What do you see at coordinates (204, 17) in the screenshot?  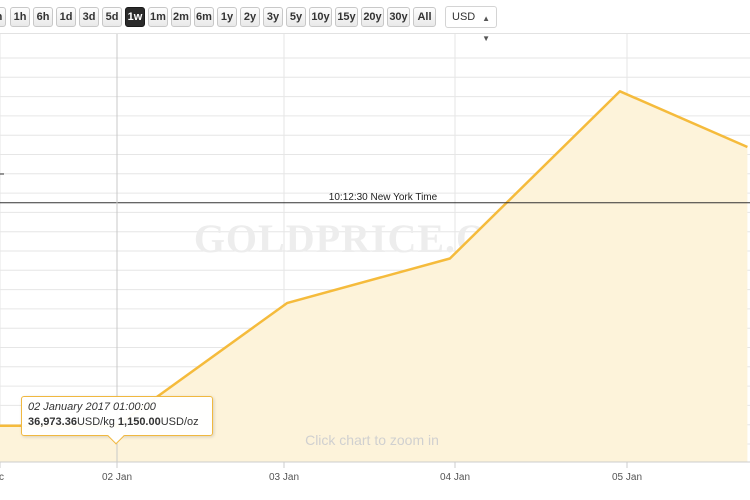 I see `range-button-6m: 6m` at bounding box center [204, 17].